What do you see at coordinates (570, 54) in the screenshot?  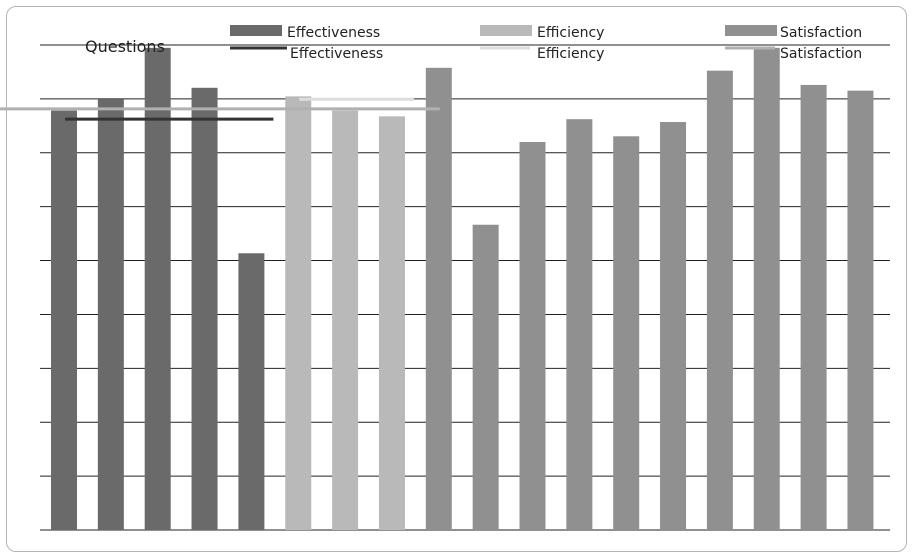 I see `legend-label-line-efficiency: Efficiency` at bounding box center [570, 54].